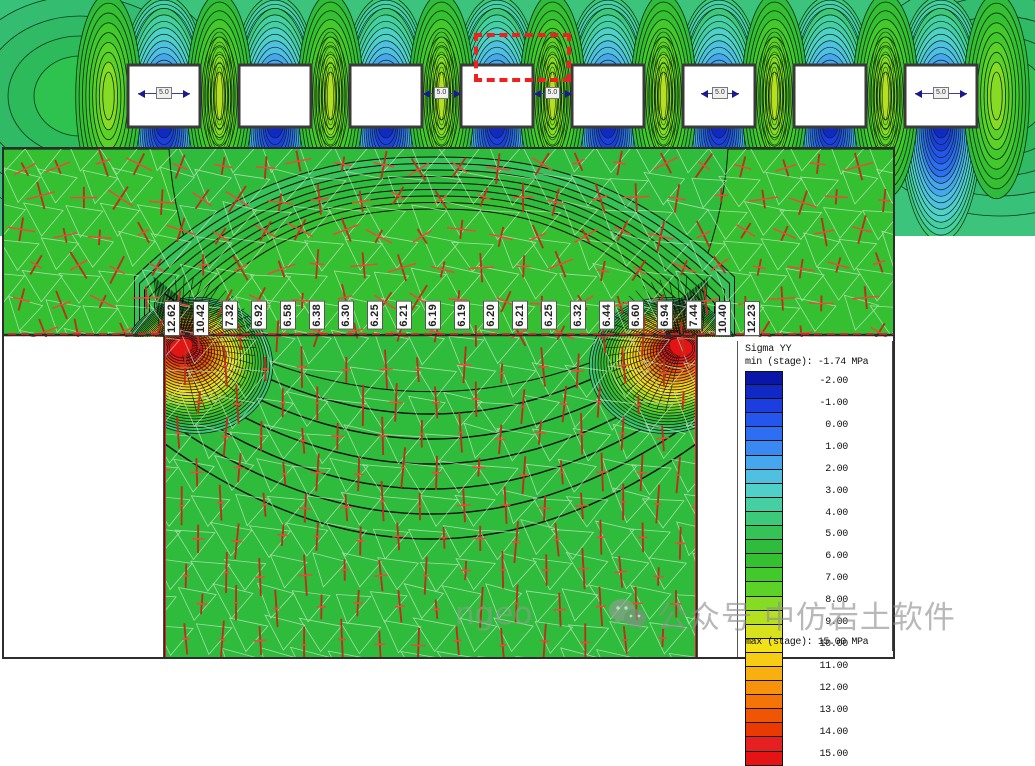  Describe the element at coordinates (493, 614) in the screenshot. I see `watermark-mid-text: ngeo` at that location.